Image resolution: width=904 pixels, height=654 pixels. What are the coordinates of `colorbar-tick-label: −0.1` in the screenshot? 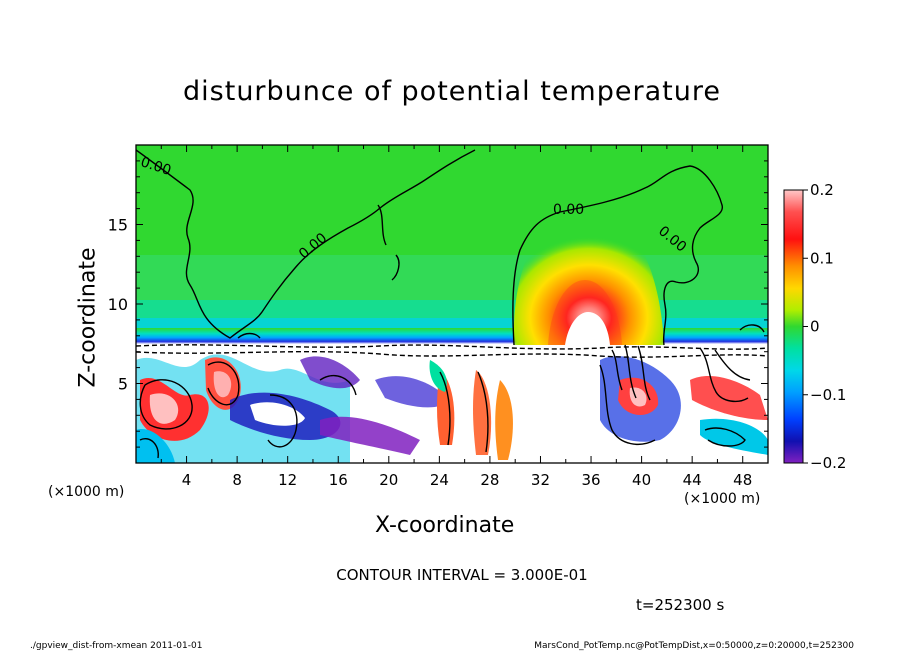 It's located at (828, 395).